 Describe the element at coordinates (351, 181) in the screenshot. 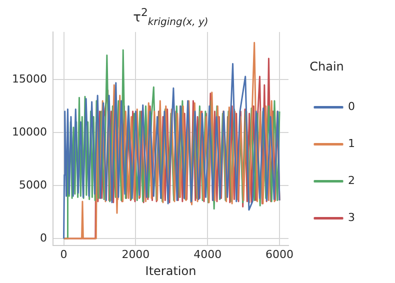

I see `legend-label: 2` at that location.